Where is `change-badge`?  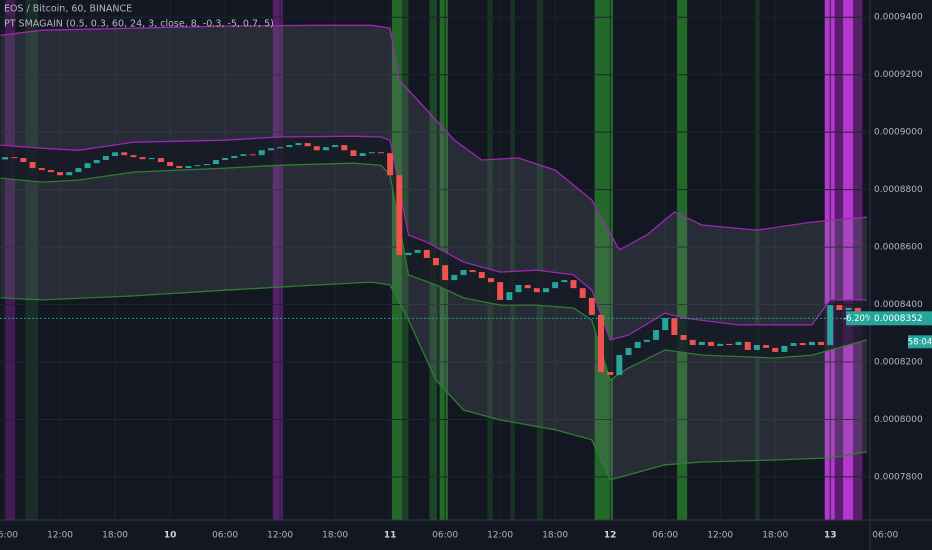 change-badge is located at coordinates (858, 318).